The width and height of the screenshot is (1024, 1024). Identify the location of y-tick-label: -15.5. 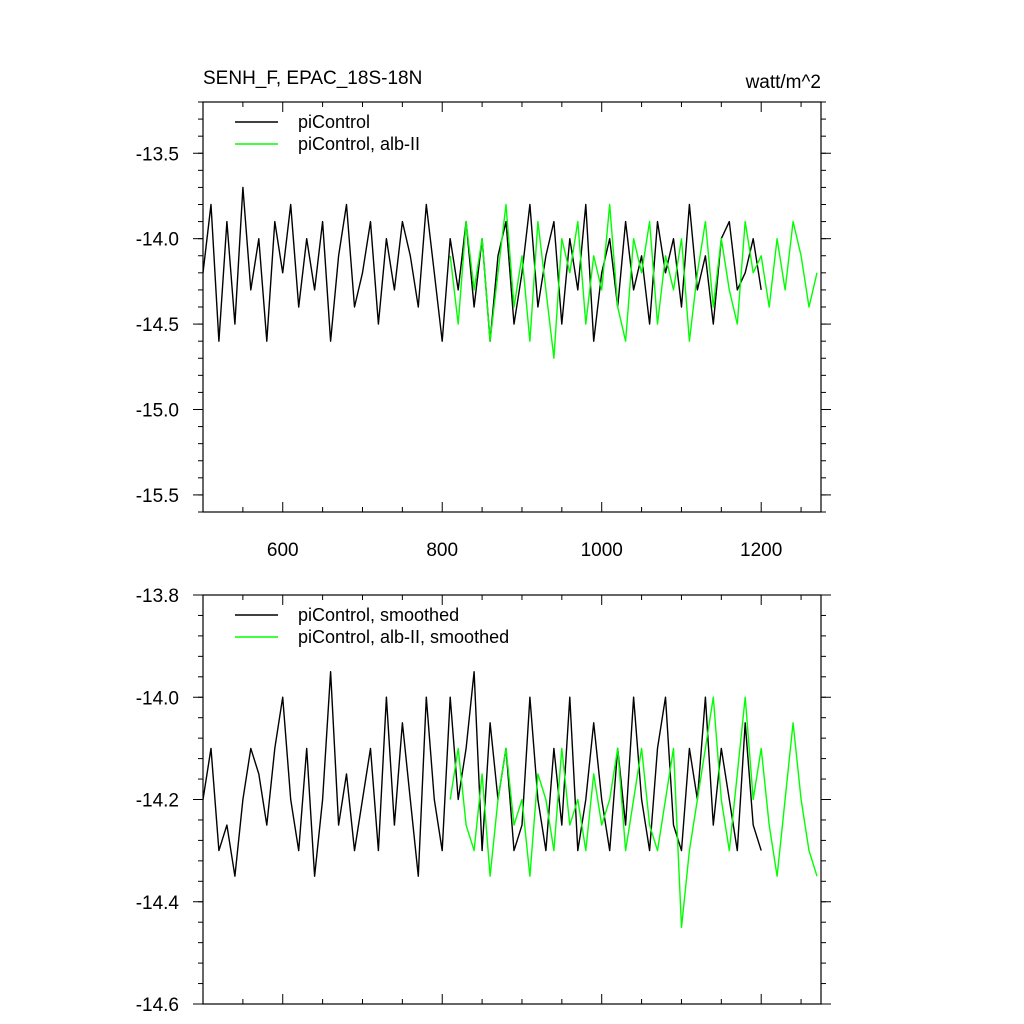
(157, 496).